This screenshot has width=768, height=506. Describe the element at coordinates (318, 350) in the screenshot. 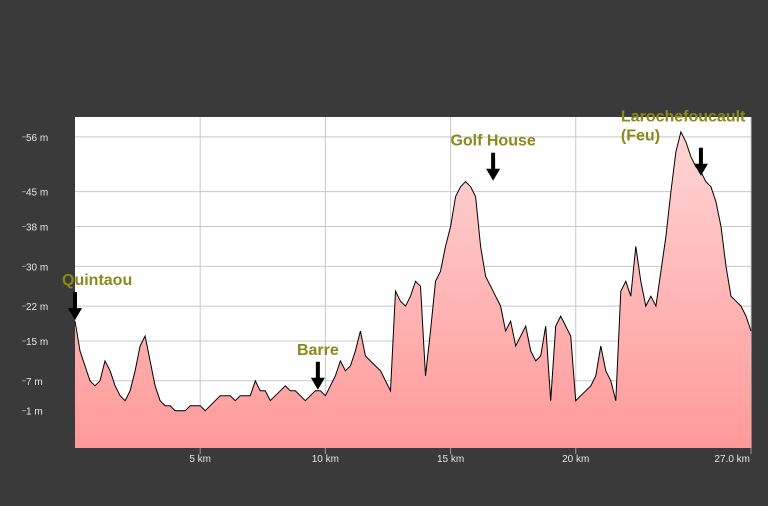

I see `annotation-label: Barre` at that location.